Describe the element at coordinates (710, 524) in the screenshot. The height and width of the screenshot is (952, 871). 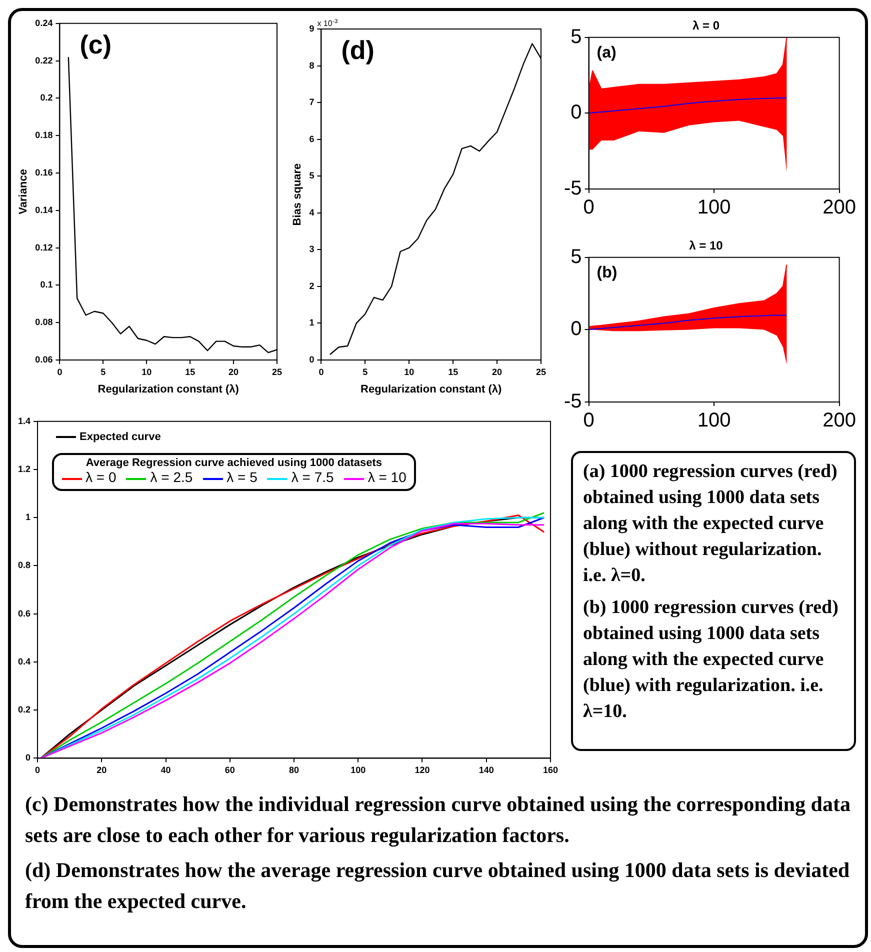
I see `text: (a) 1000 regression curves (red) obtained using 1000 data sets along with the expected curve (blue) without regularization. i.e. λ=0.` at that location.